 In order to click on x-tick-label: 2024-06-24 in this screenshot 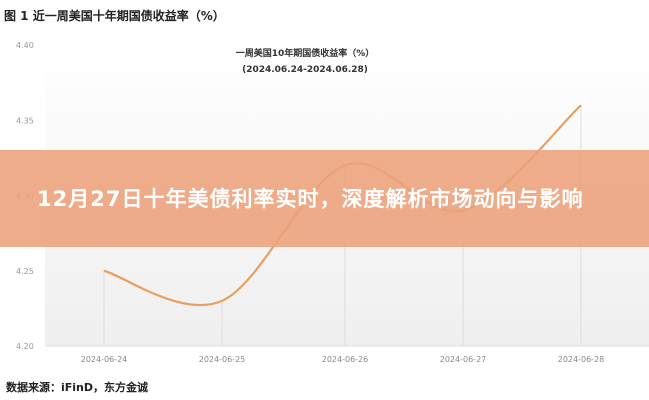, I will do `click(104, 359)`.